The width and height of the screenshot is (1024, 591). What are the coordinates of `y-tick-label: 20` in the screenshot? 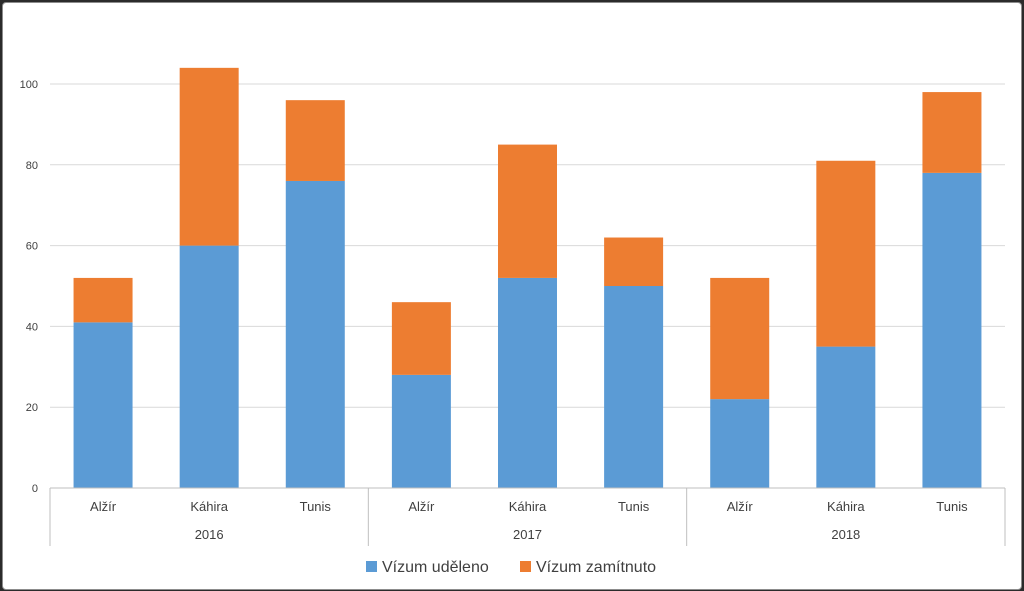 It's located at (32, 408).